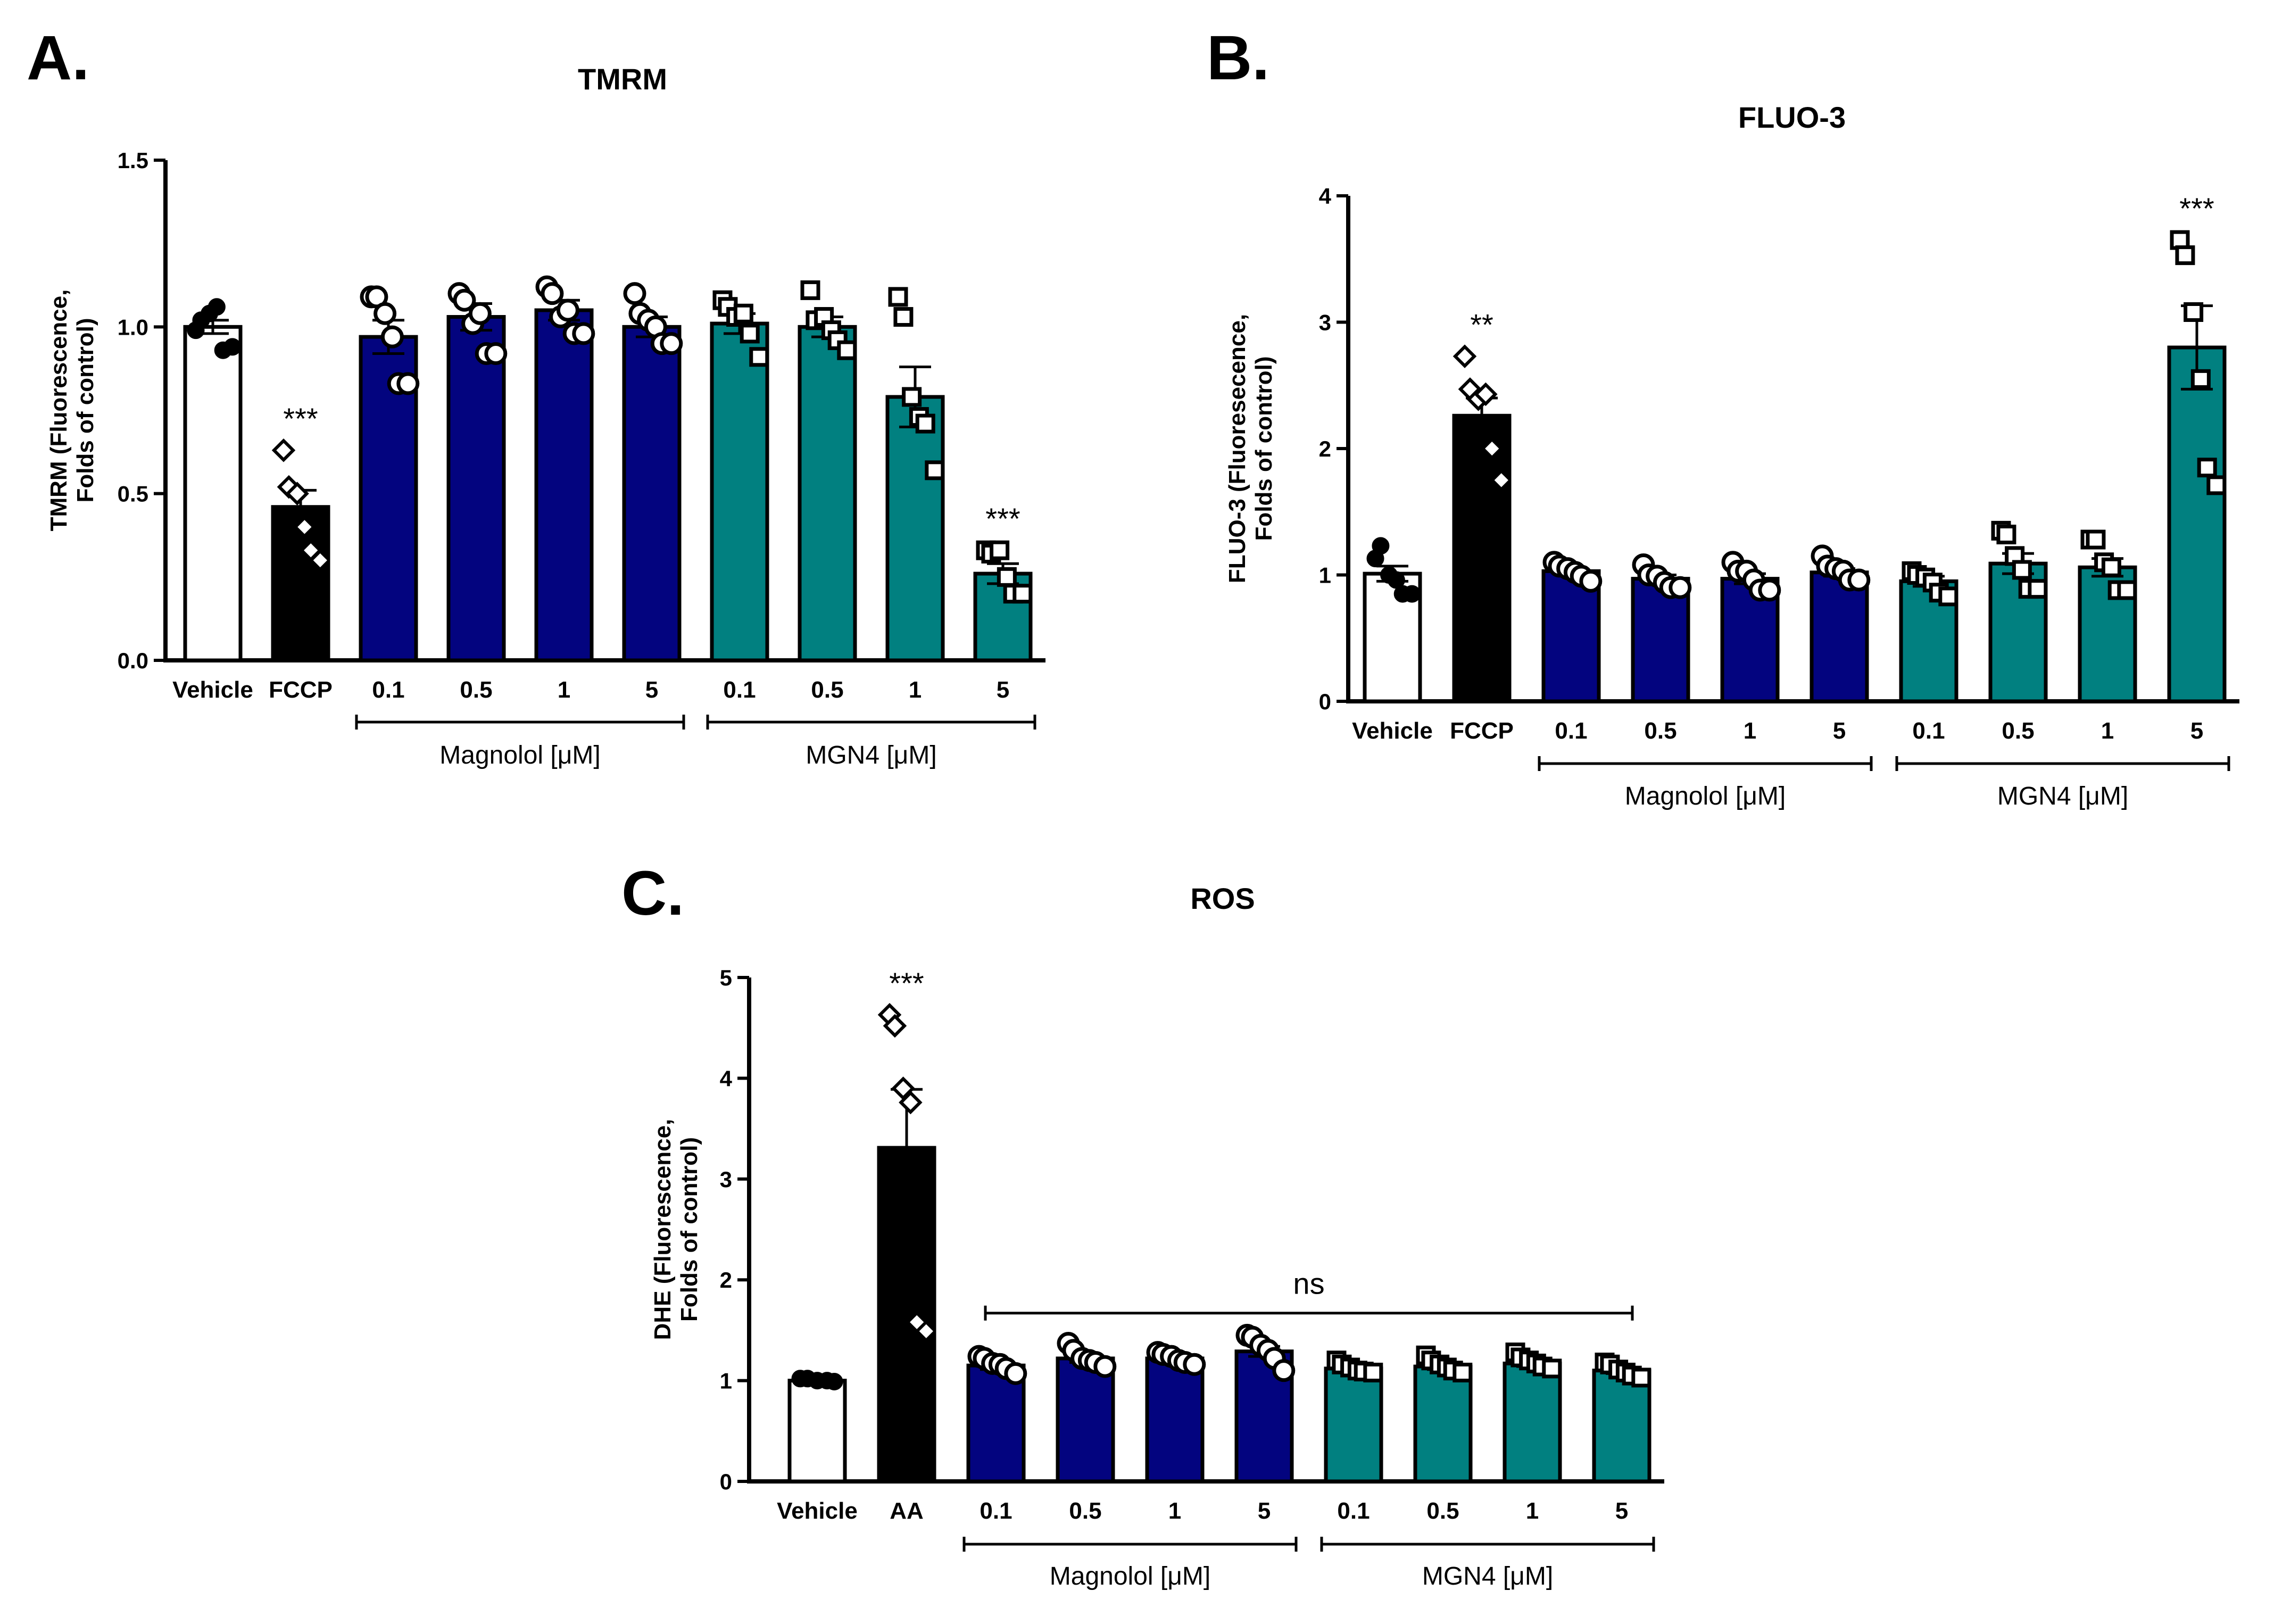 The width and height of the screenshot is (2274, 1624). What do you see at coordinates (1325, 323) in the screenshot?
I see `y-tick-label: 3` at bounding box center [1325, 323].